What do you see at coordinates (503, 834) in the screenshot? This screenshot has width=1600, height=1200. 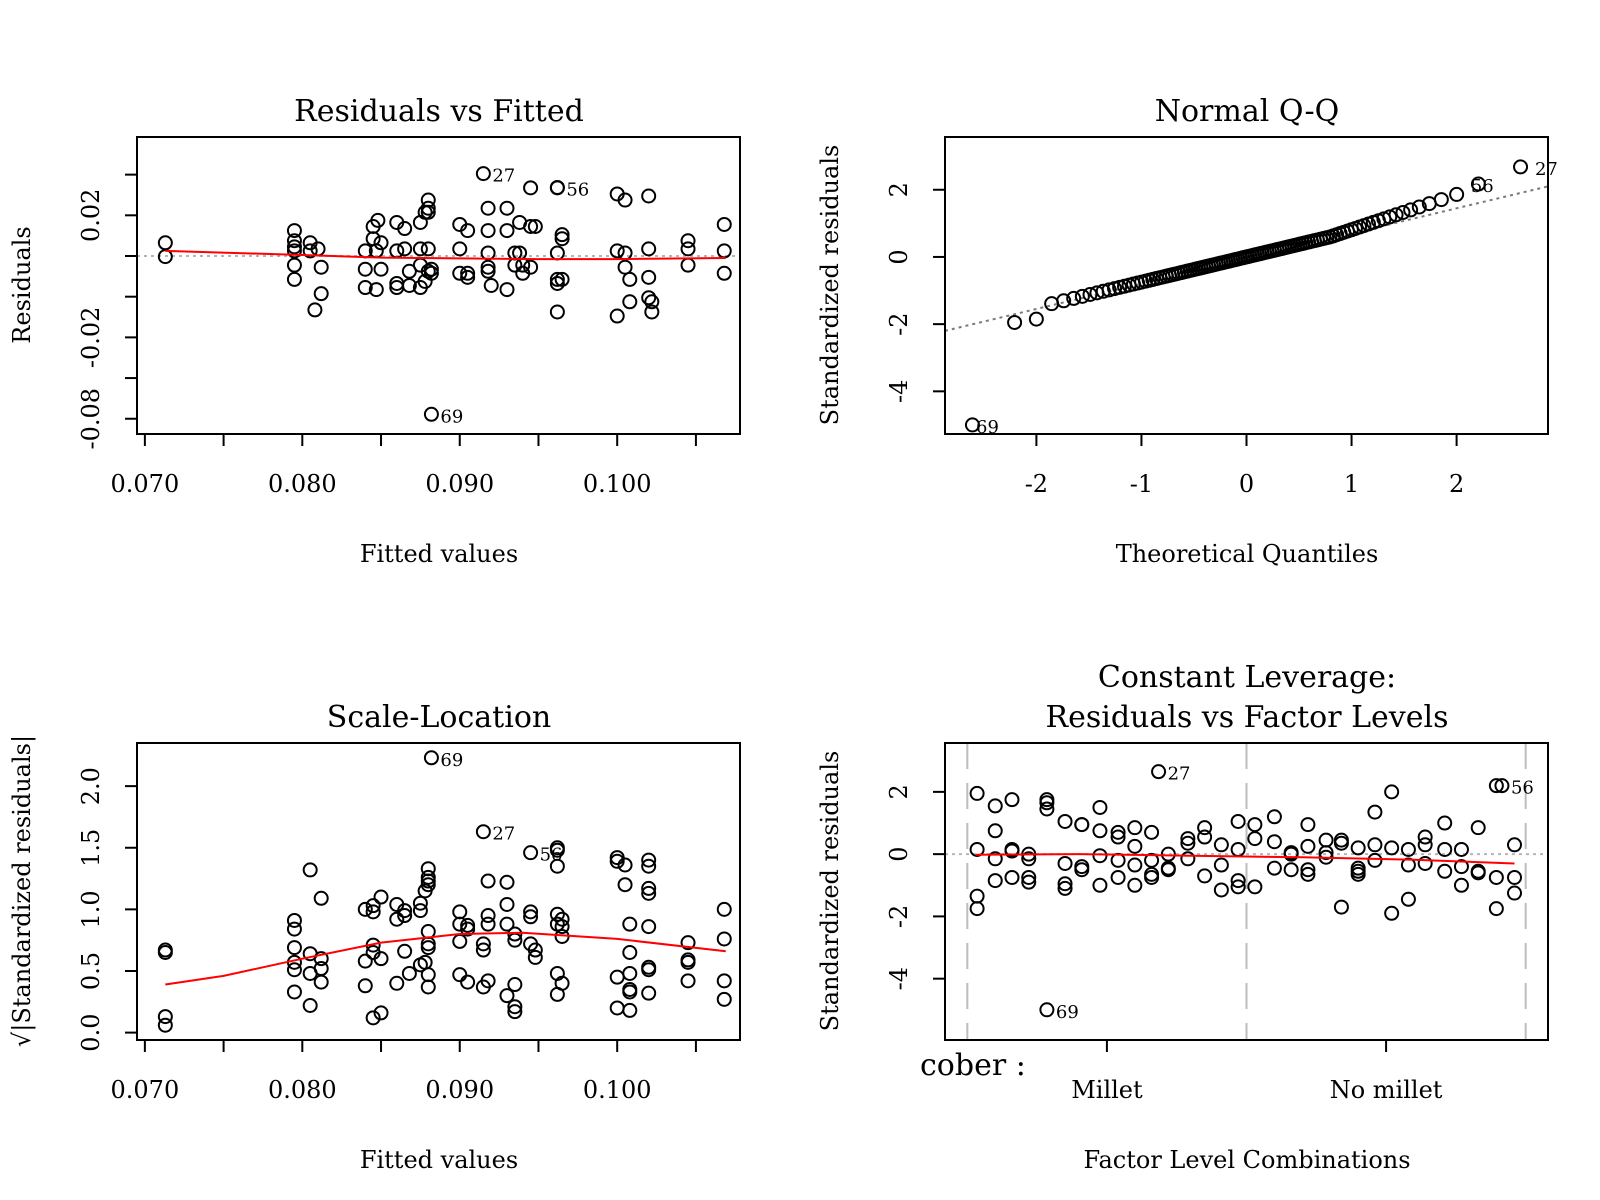 I see `point-label: 27` at bounding box center [503, 834].